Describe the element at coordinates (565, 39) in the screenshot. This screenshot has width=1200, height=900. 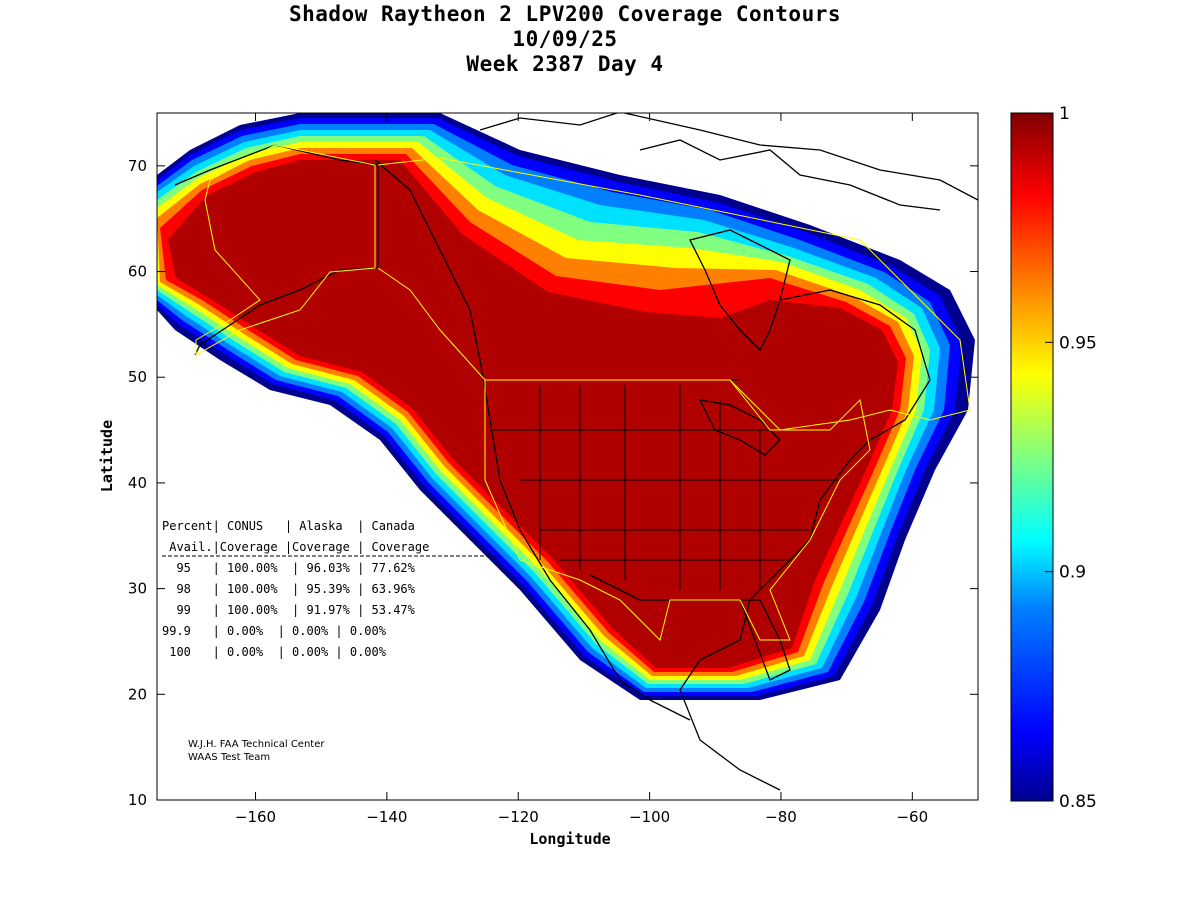
I see `chart-date: 10/09/25` at that location.